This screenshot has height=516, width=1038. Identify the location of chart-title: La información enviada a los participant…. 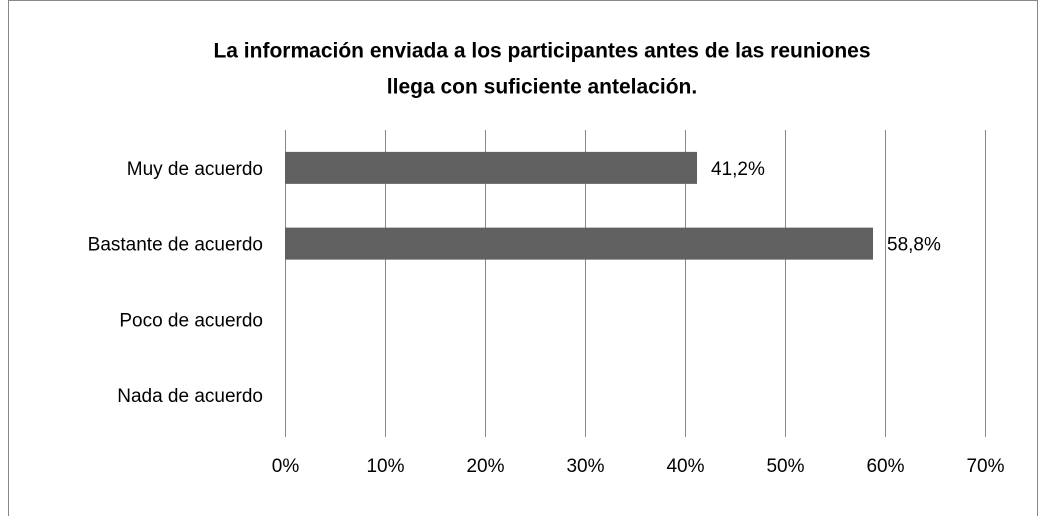
(541, 51).